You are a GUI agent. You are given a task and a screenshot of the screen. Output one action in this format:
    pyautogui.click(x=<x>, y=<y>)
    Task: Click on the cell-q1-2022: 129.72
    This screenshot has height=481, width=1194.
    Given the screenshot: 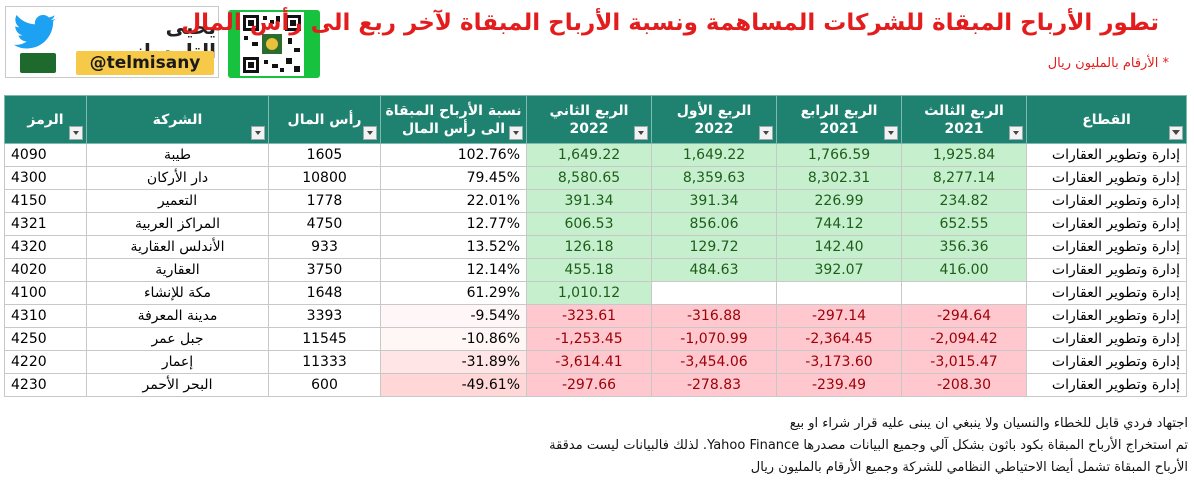 What is the action you would take?
    pyautogui.click(x=714, y=247)
    